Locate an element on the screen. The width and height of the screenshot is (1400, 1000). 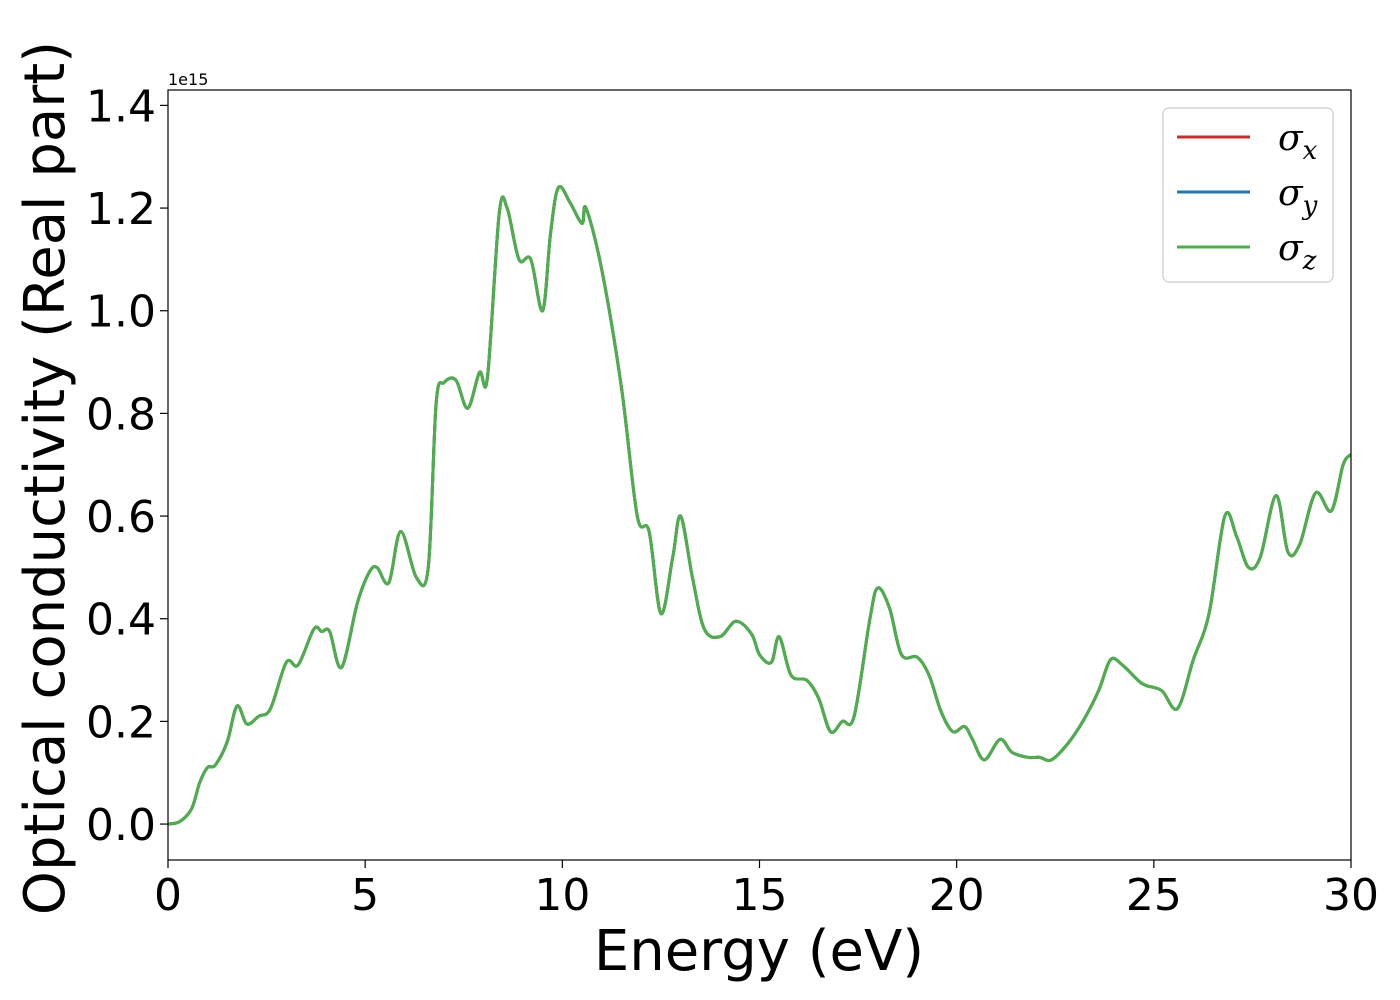
legend: σx σy σz is located at coordinates (1248, 195).